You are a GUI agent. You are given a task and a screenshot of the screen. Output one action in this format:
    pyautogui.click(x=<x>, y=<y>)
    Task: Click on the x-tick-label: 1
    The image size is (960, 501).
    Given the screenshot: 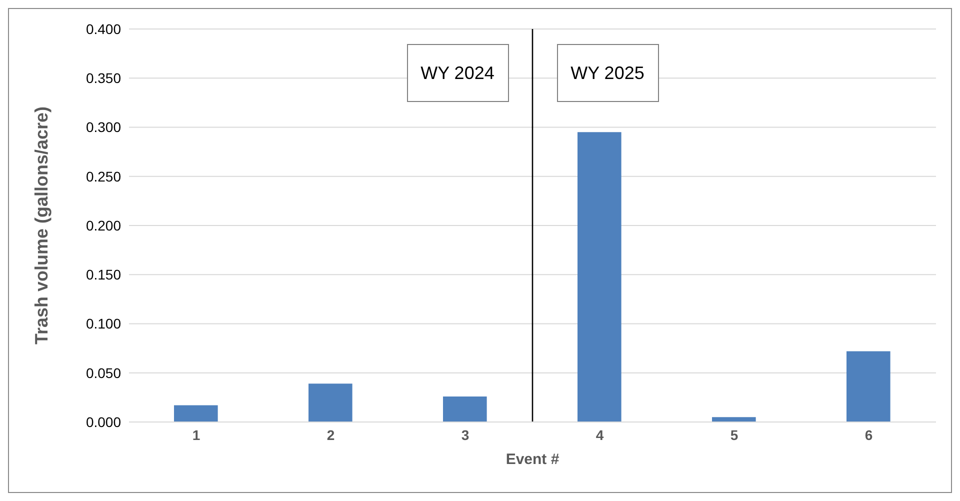 What is the action you would take?
    pyautogui.click(x=196, y=434)
    